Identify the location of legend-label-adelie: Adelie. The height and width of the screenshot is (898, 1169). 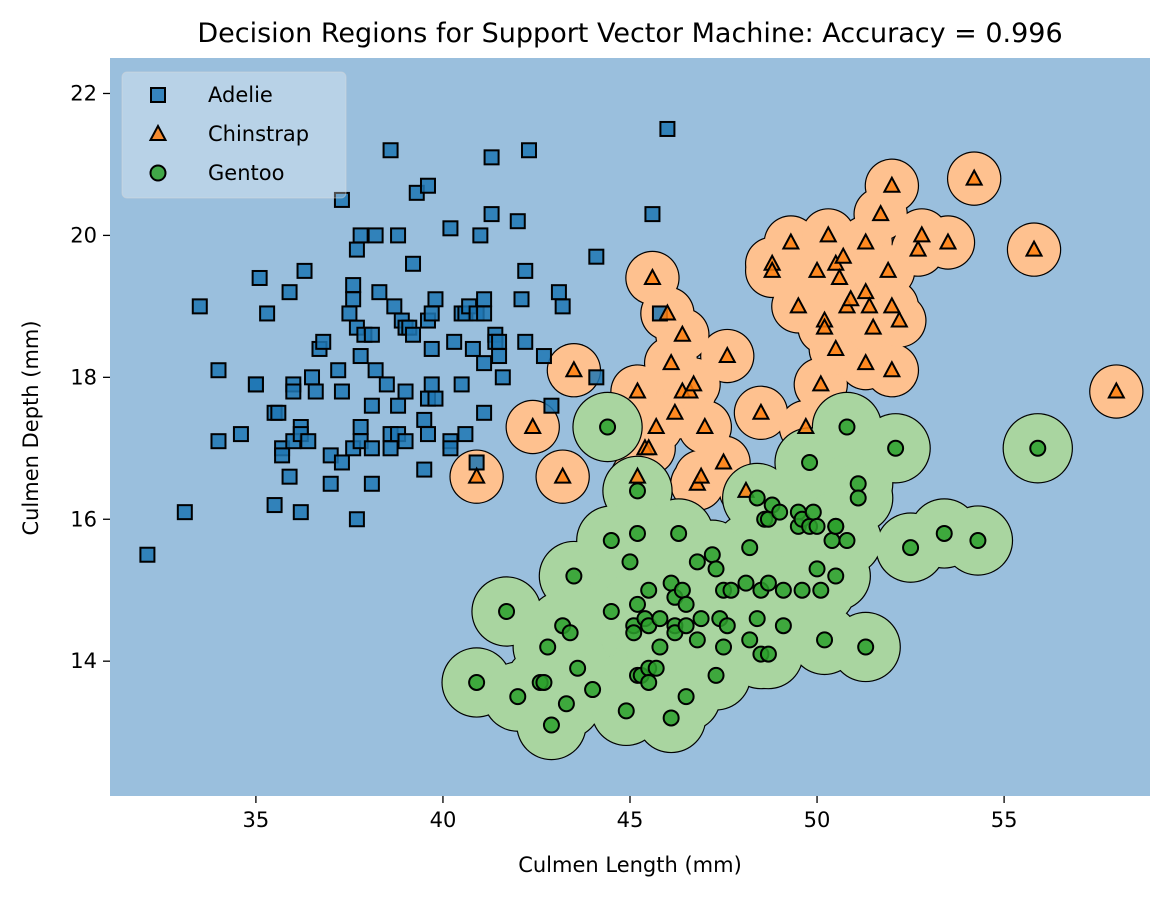
(240, 95).